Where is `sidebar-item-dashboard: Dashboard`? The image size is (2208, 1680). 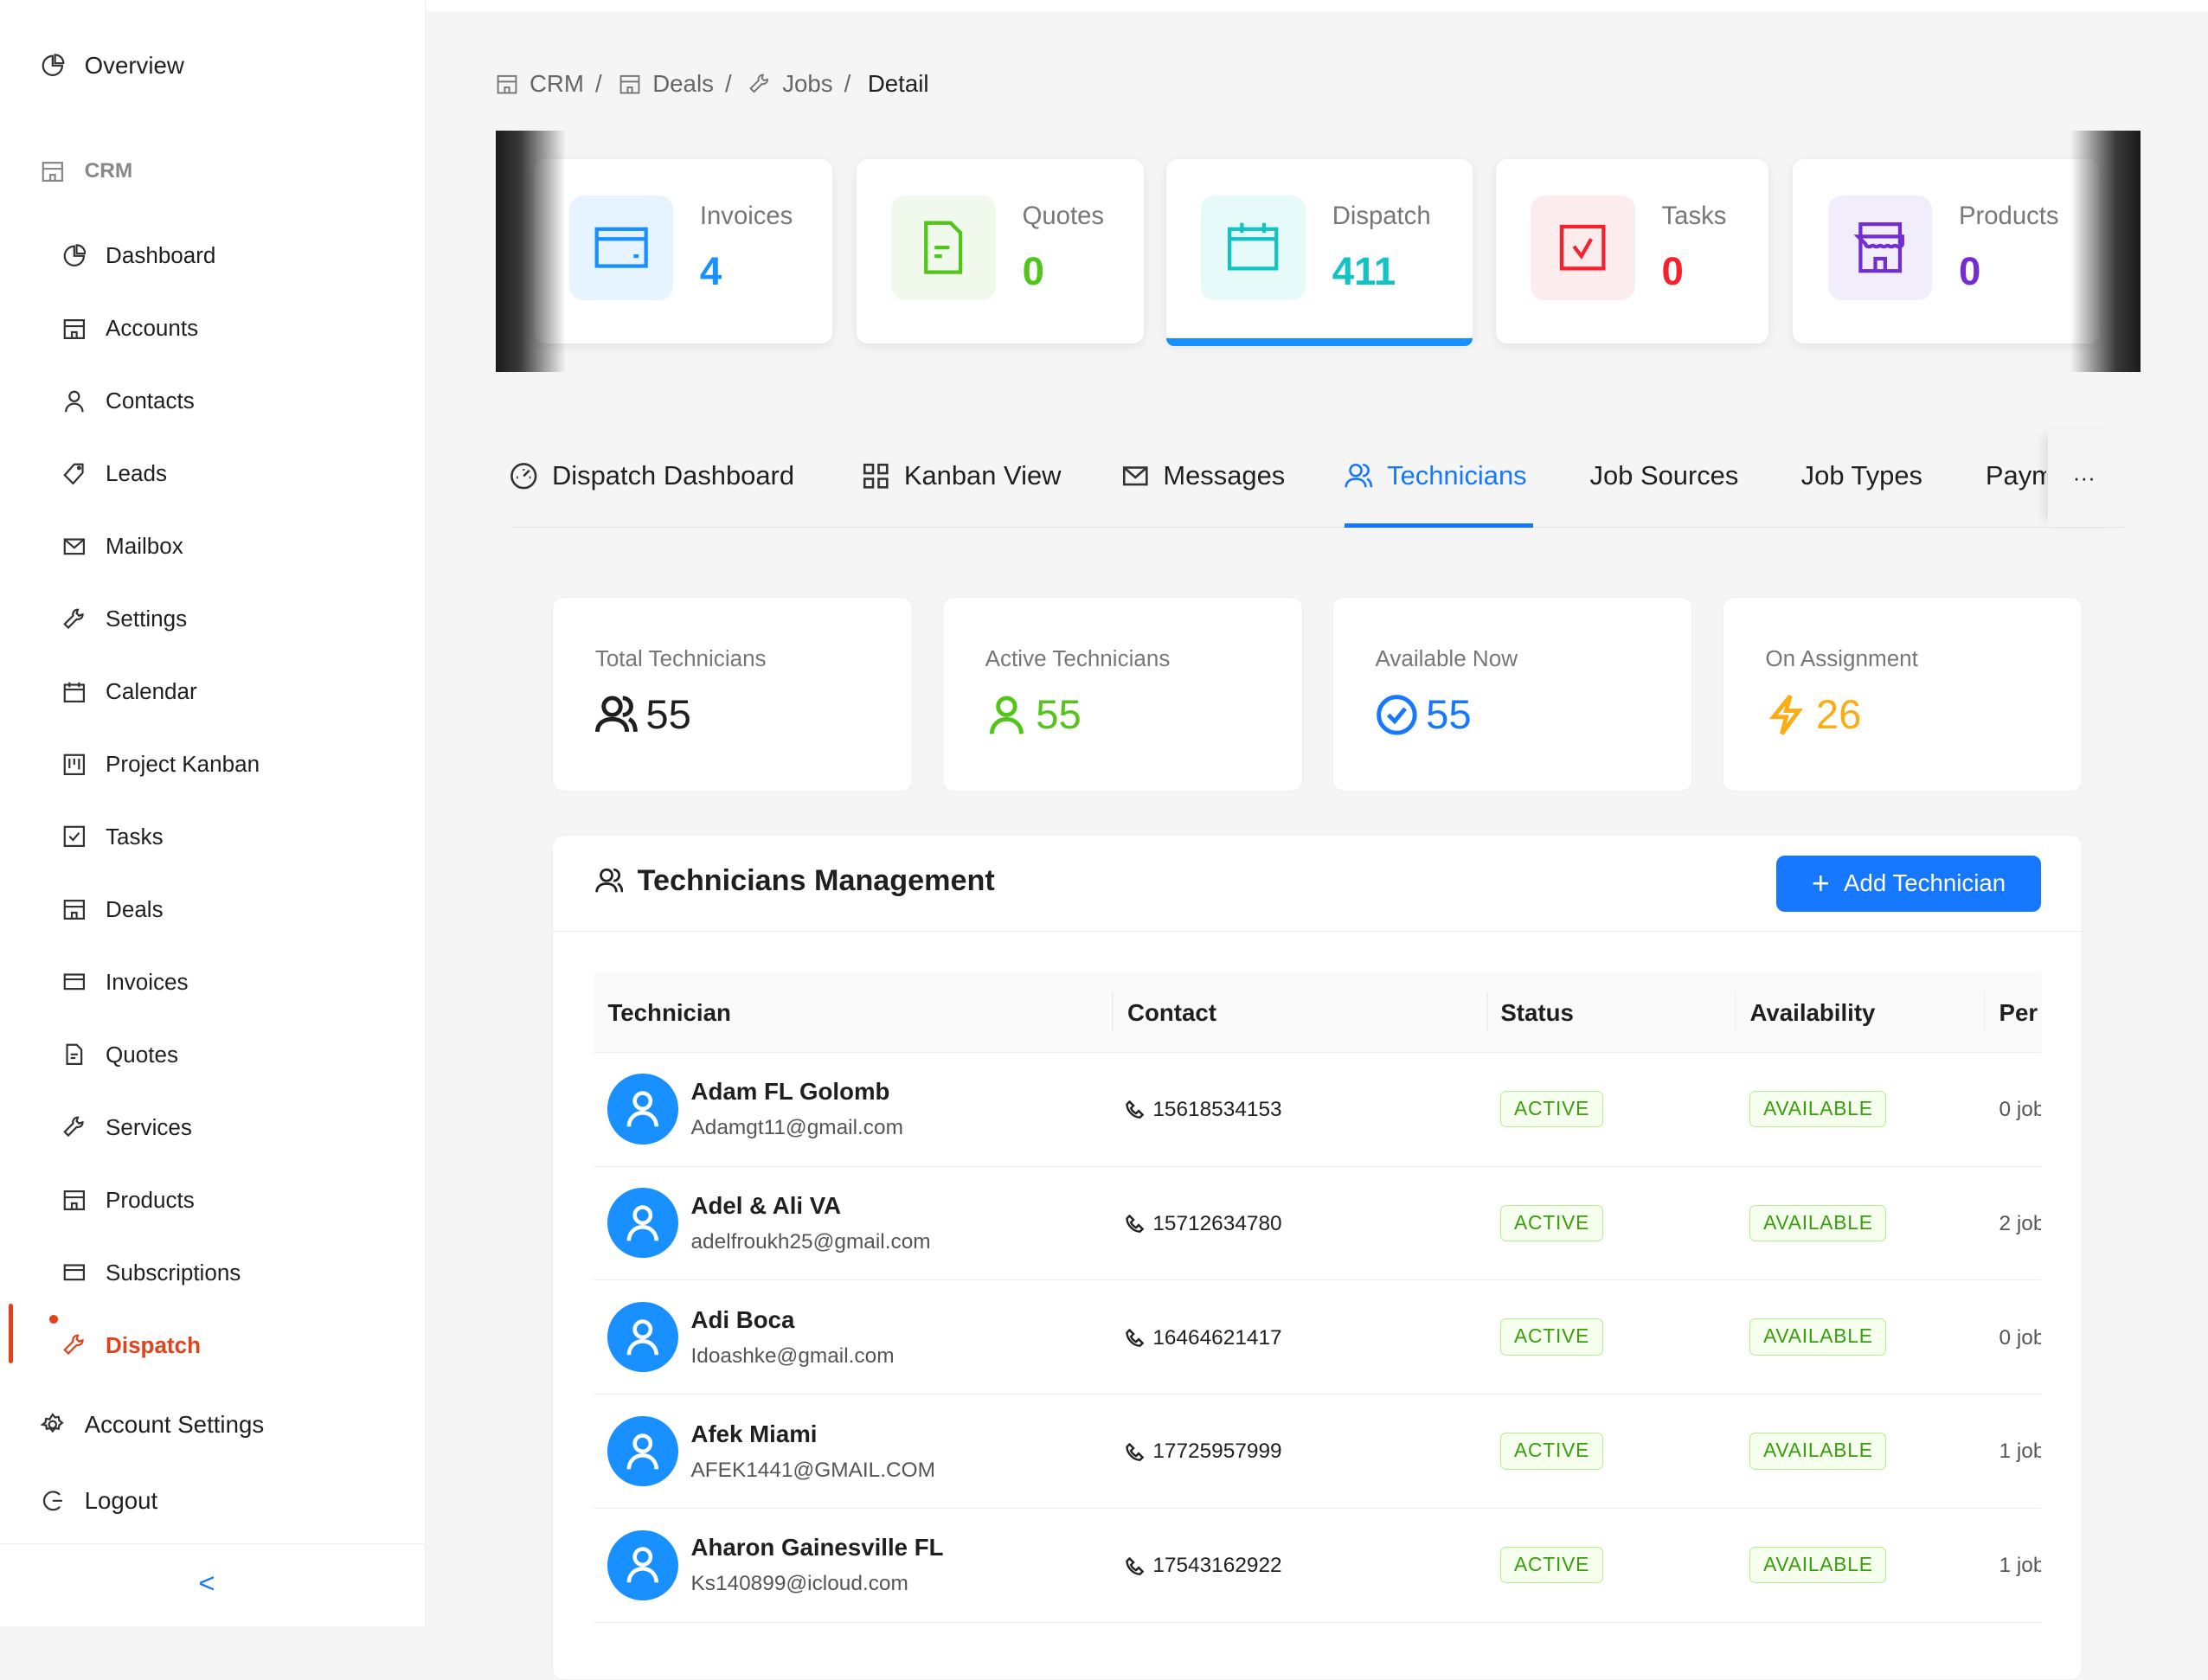 sidebar-item-dashboard: Dashboard is located at coordinates (138, 255).